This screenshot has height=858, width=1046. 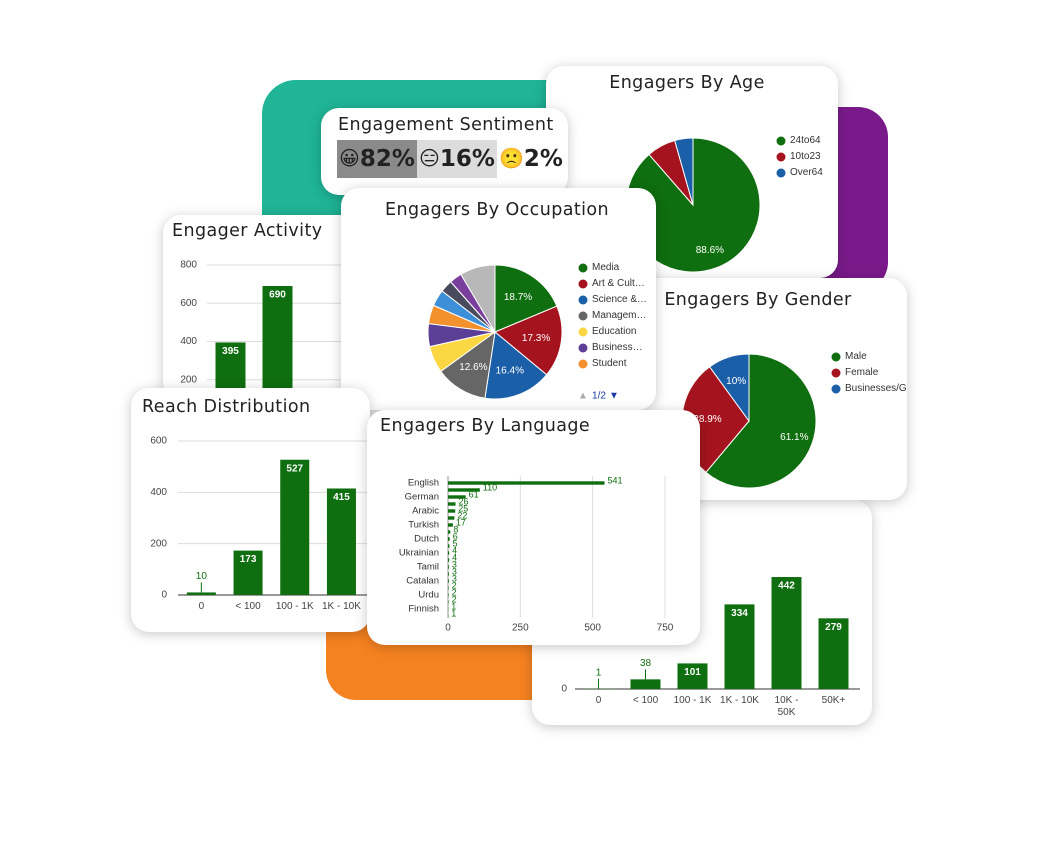 I want to click on slice-label: 18.7%, so click(x=518, y=297).